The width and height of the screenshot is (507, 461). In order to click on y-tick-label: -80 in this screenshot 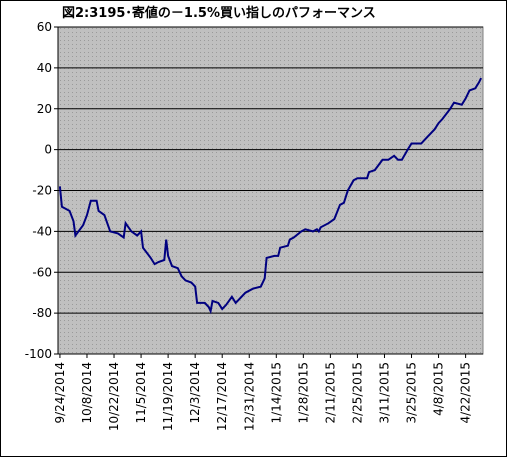, I will do `click(42, 313)`.